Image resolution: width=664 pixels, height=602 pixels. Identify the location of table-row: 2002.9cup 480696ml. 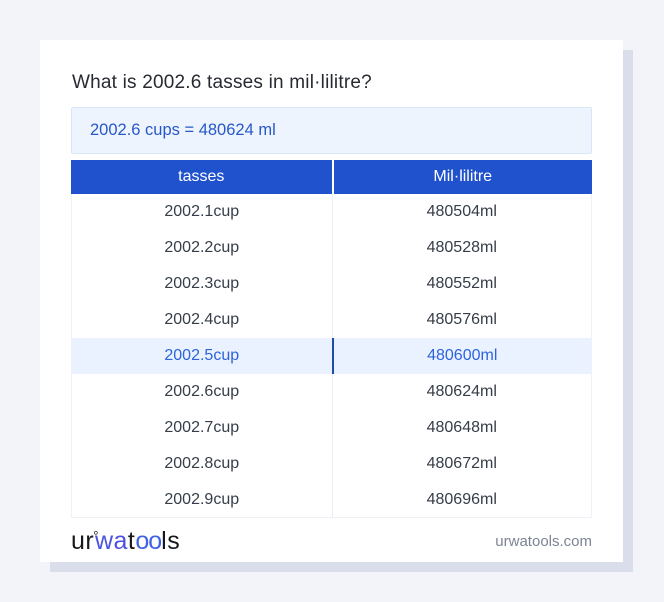
(331, 500).